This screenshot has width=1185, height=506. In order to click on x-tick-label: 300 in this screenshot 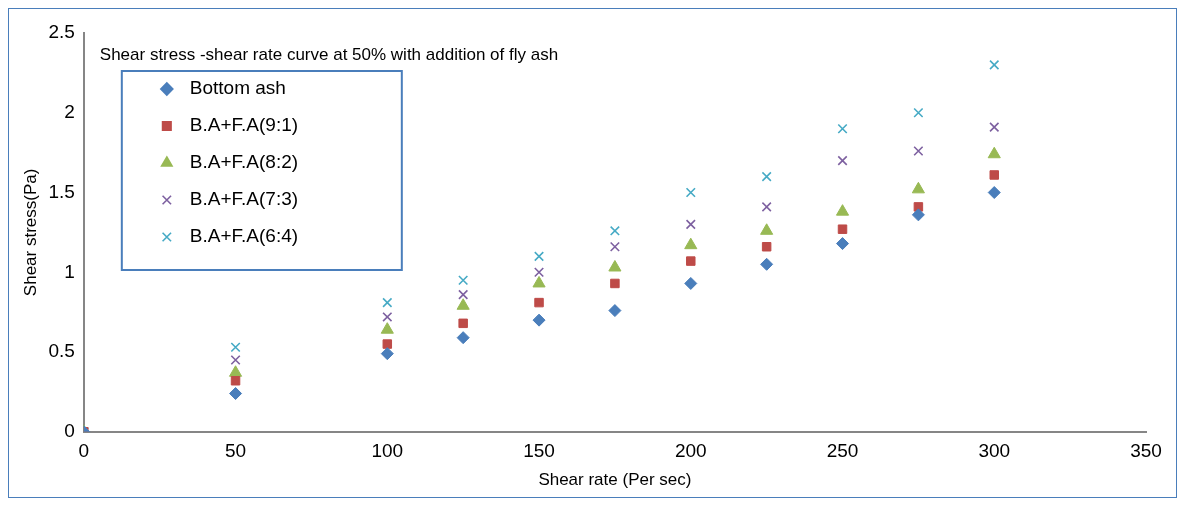, I will do `click(994, 451)`.